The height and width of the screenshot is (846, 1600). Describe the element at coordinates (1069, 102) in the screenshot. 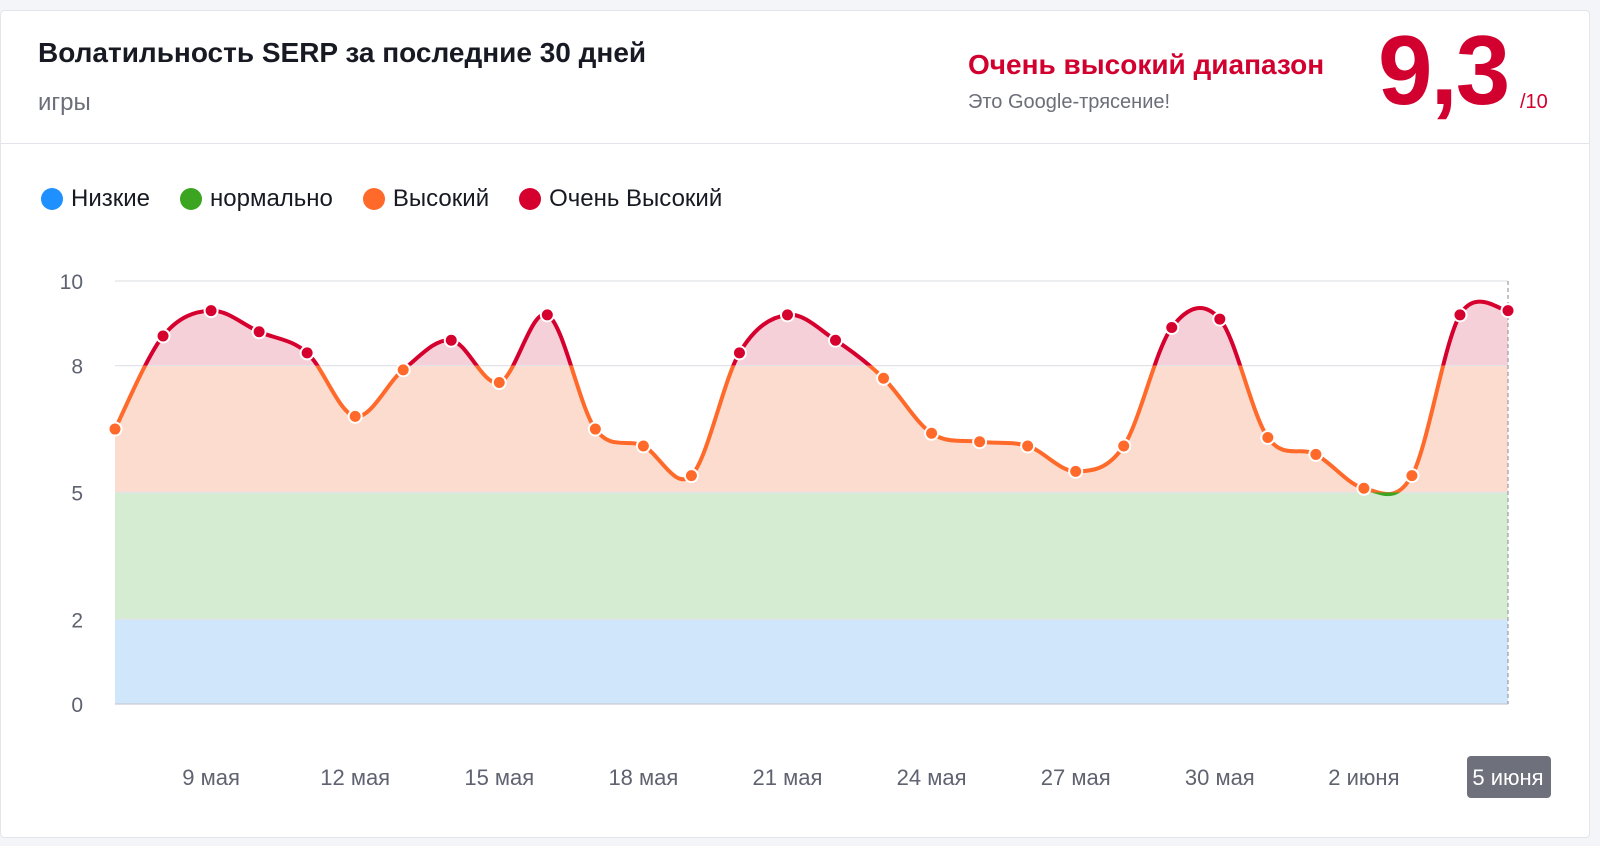

I see `range-description: Это Google-трясение!` at that location.